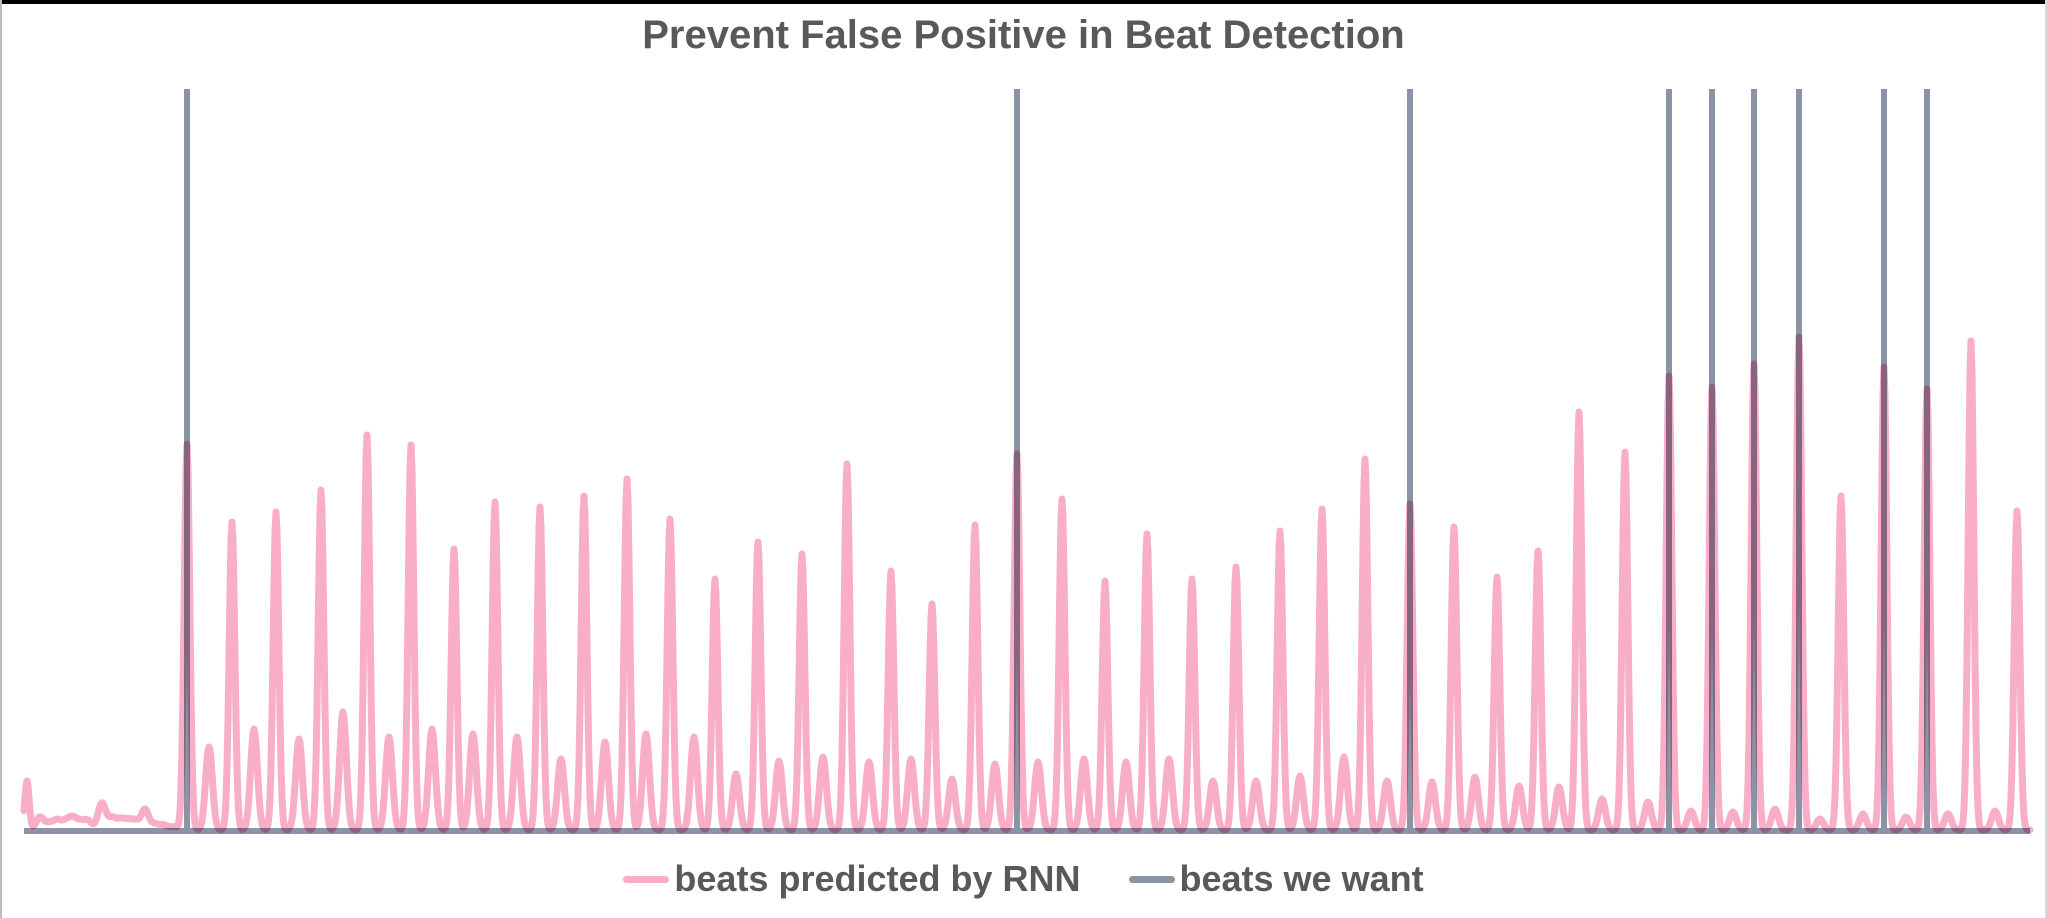 This screenshot has width=2047, height=918. Describe the element at coordinates (1151, 879) in the screenshot. I see `wanted-beats-swatch-icon` at that location.